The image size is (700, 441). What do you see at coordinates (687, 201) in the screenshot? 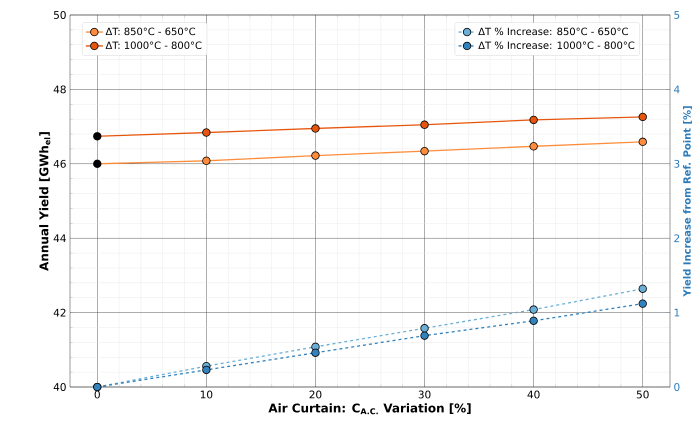
I see `y2-axis-title: Yield Increase from Ref. Point [%]` at bounding box center [687, 201].